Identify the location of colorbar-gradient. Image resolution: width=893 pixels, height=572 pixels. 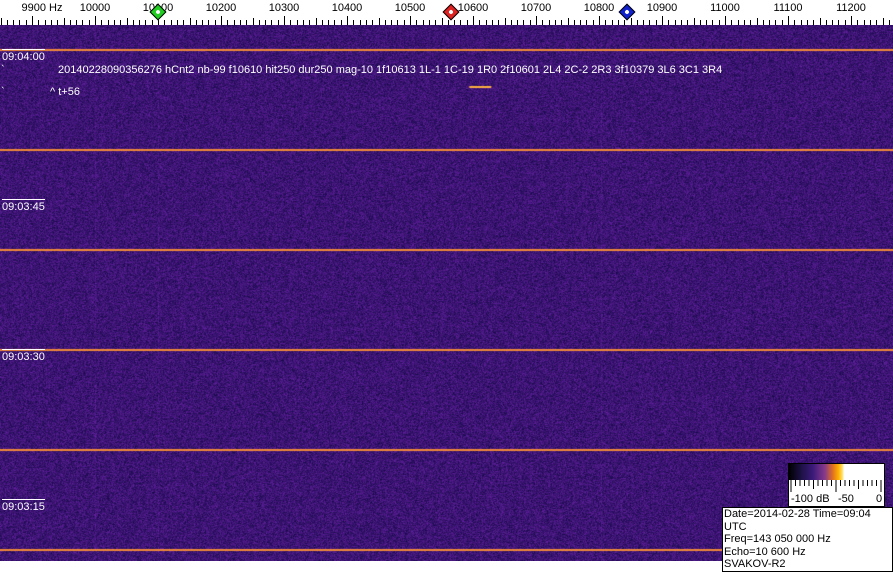
(836, 472).